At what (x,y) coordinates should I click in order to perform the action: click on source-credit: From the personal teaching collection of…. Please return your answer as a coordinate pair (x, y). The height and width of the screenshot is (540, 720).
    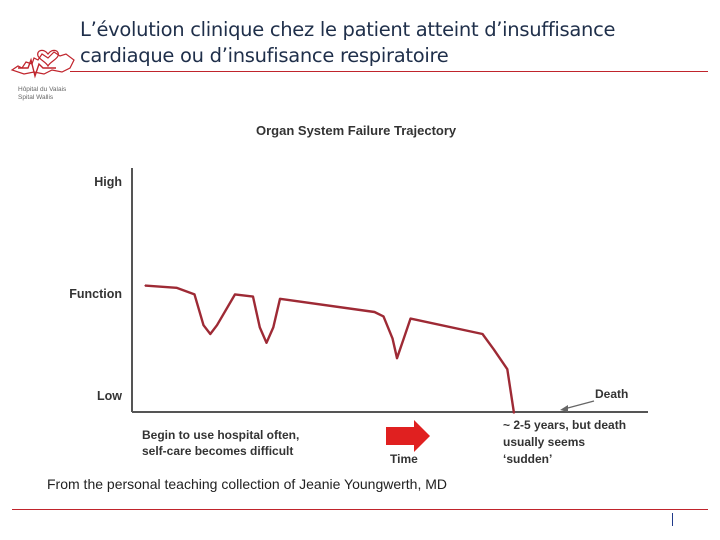
    Looking at the image, I should click on (247, 484).